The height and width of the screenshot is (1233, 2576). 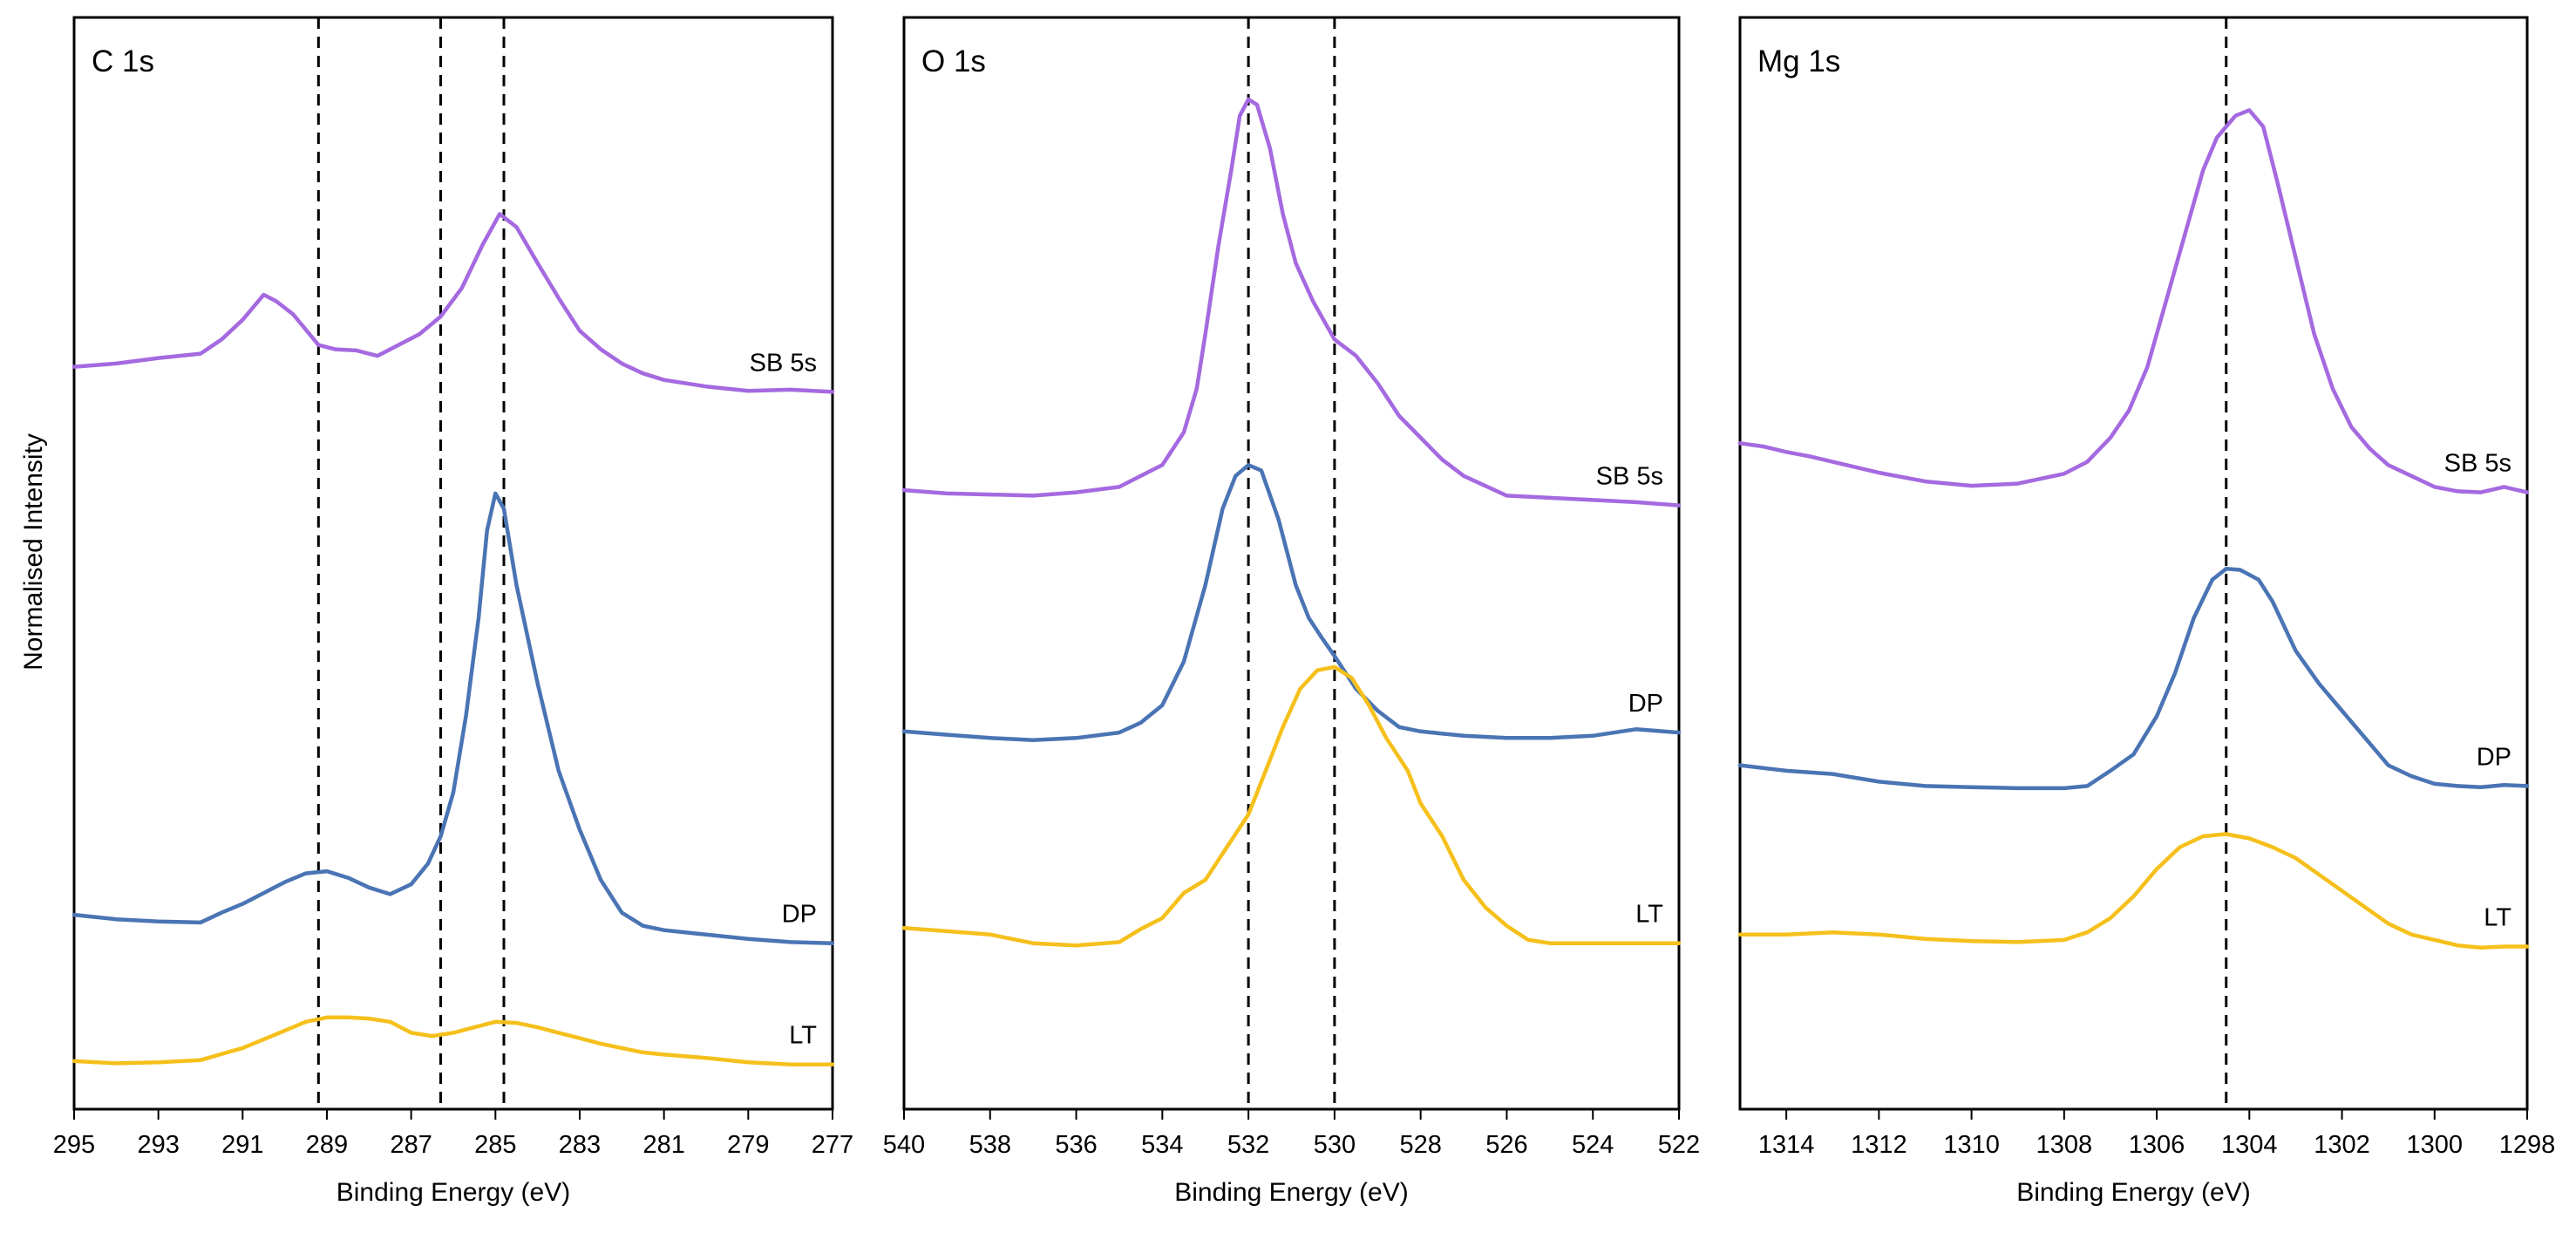 What do you see at coordinates (748, 1145) in the screenshot?
I see `x-tick-label: 279` at bounding box center [748, 1145].